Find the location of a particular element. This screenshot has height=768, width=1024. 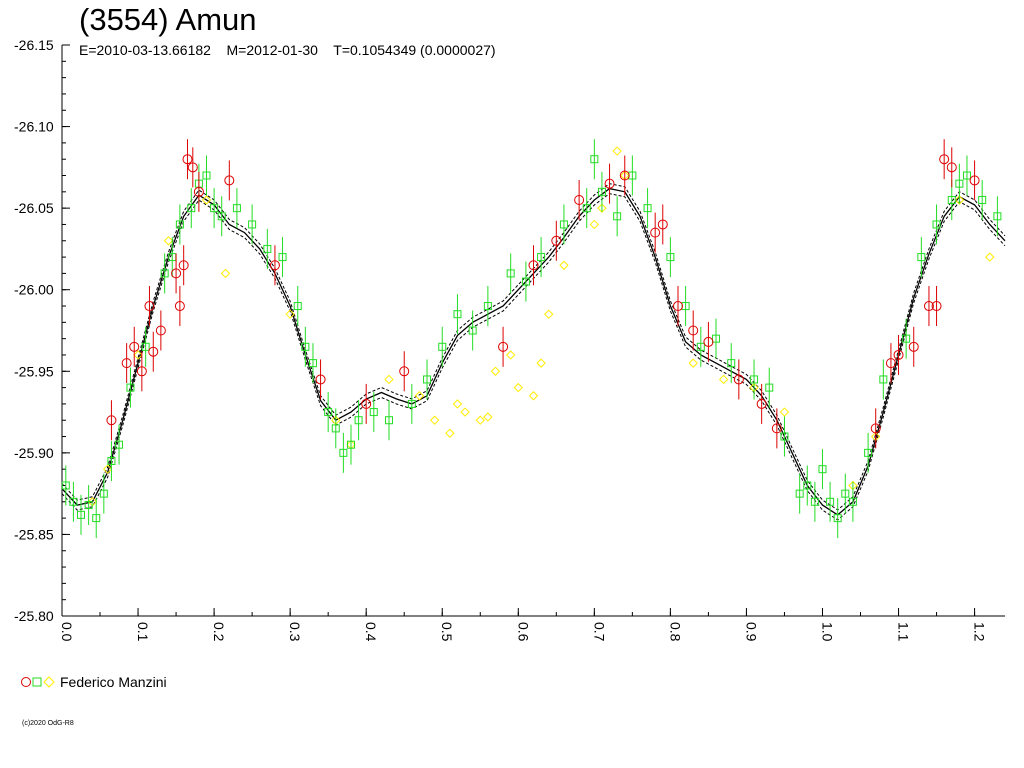

legend-markers-icon is located at coordinates (38, 682).